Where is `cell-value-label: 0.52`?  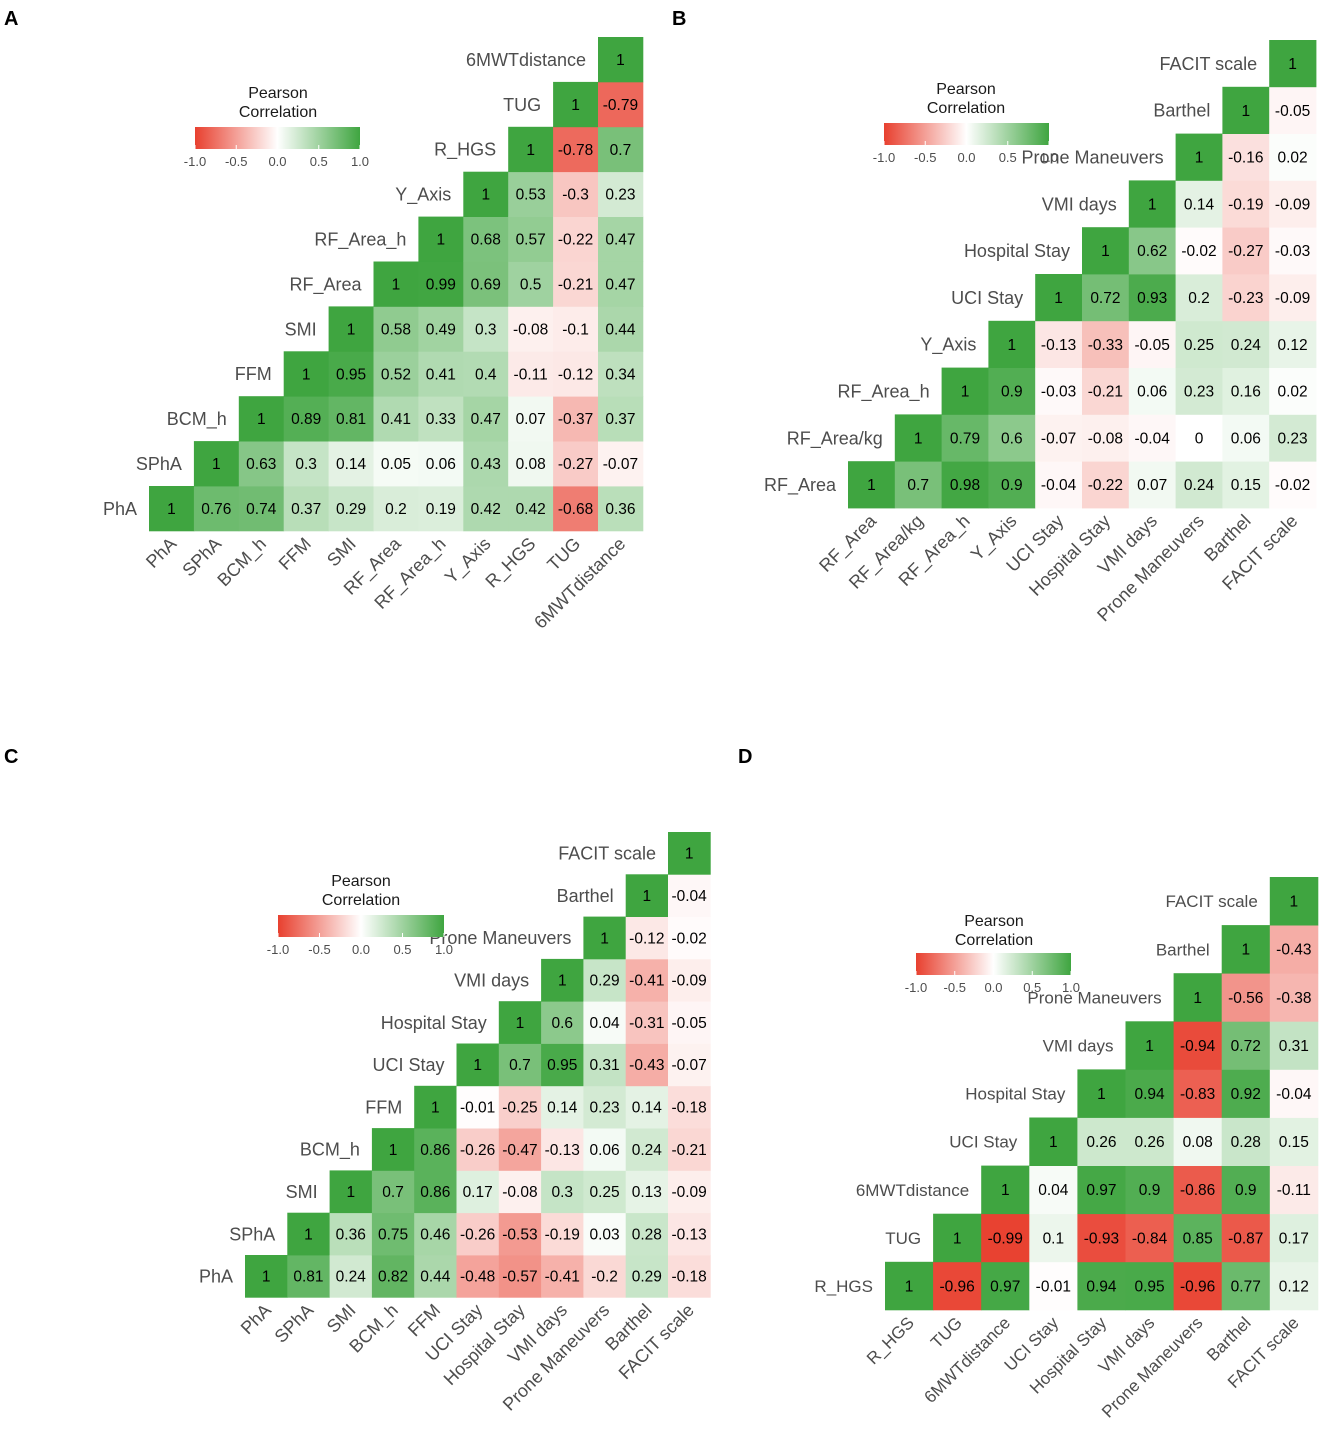
cell-value-label: 0.52 is located at coordinates (396, 374).